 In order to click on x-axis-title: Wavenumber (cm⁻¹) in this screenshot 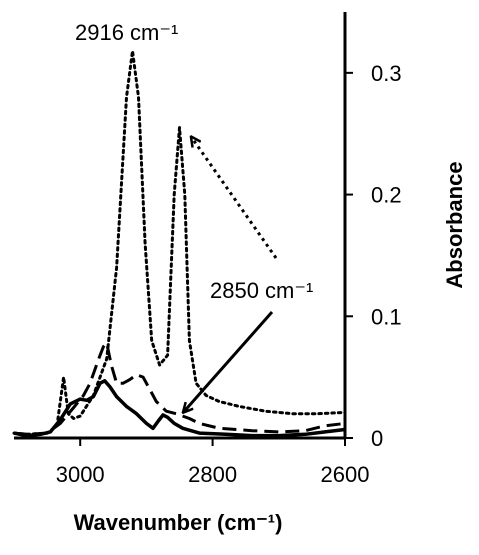, I will do `click(178, 522)`.